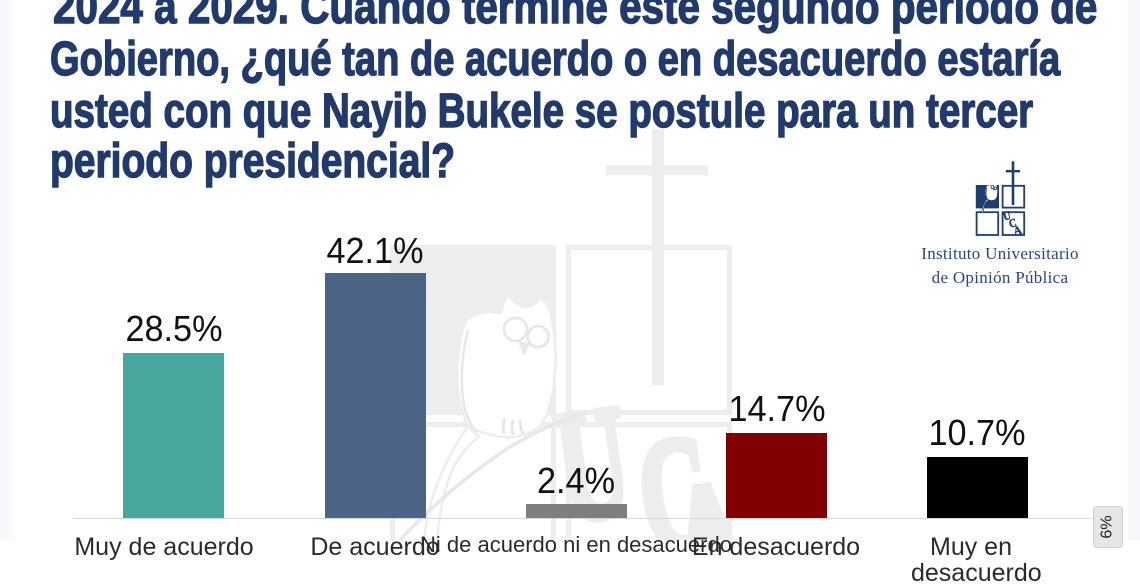 The width and height of the screenshot is (1140, 587). I want to click on svg-text: U, so click(1007, 216).